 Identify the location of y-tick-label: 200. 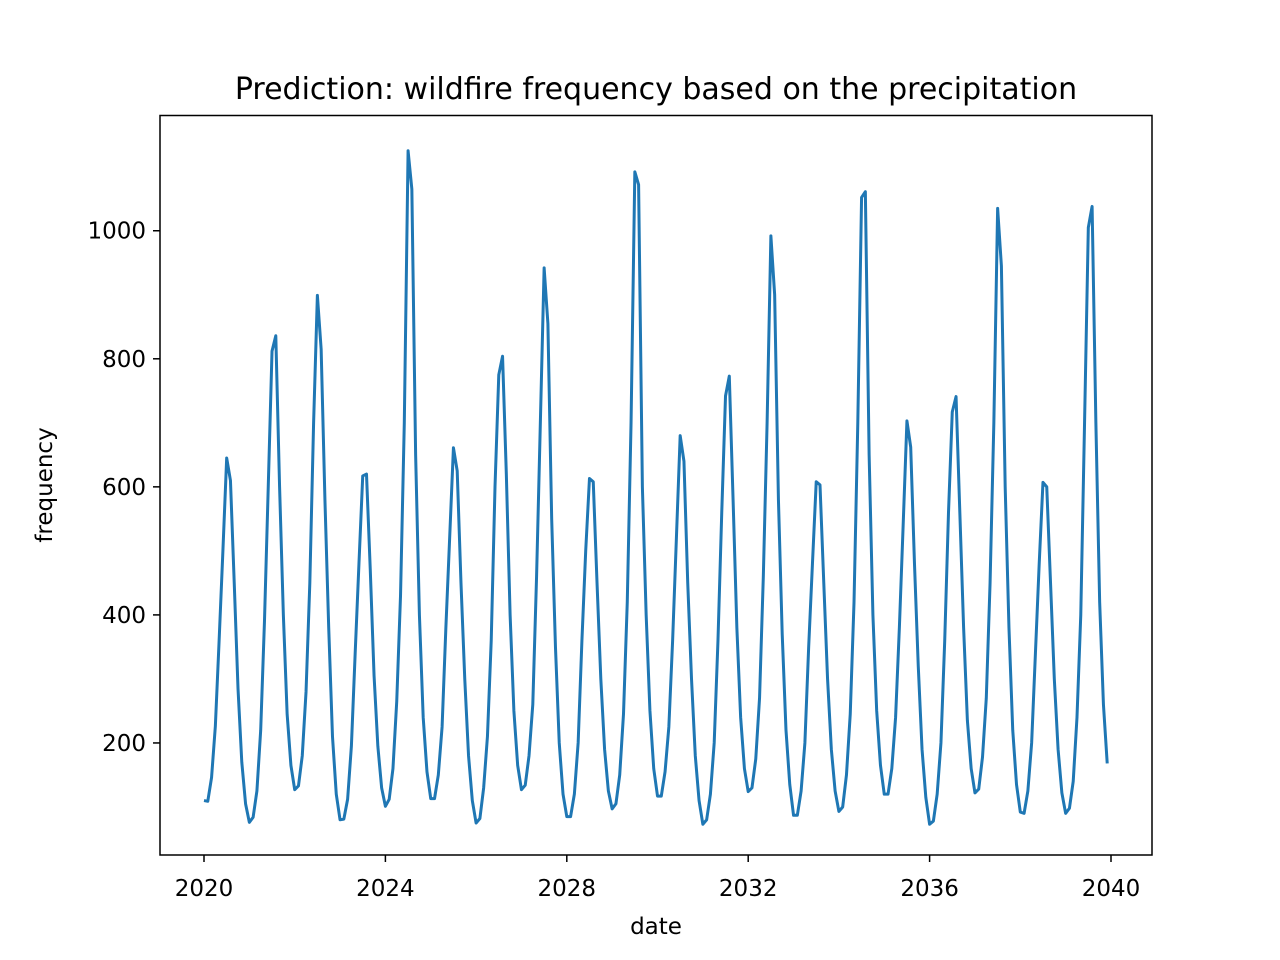
(124, 744).